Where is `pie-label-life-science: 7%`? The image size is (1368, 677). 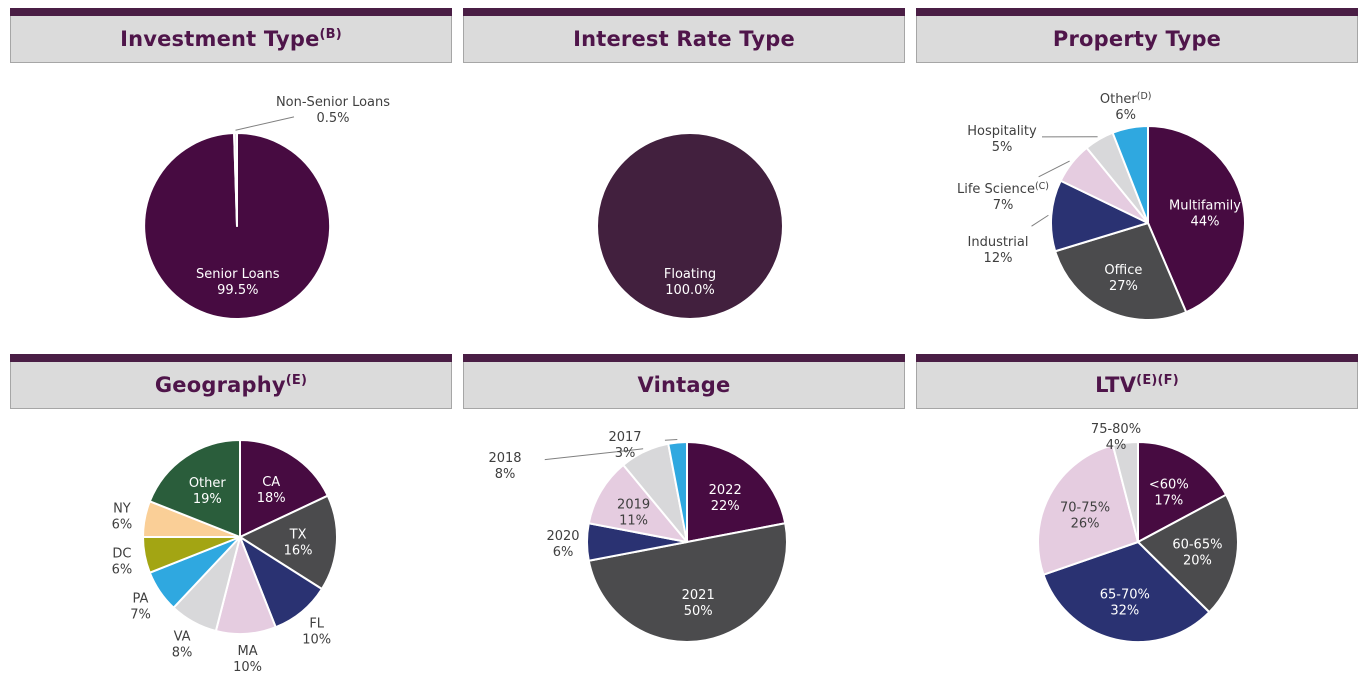
pie-label-life-science: 7% is located at coordinates (1003, 205).